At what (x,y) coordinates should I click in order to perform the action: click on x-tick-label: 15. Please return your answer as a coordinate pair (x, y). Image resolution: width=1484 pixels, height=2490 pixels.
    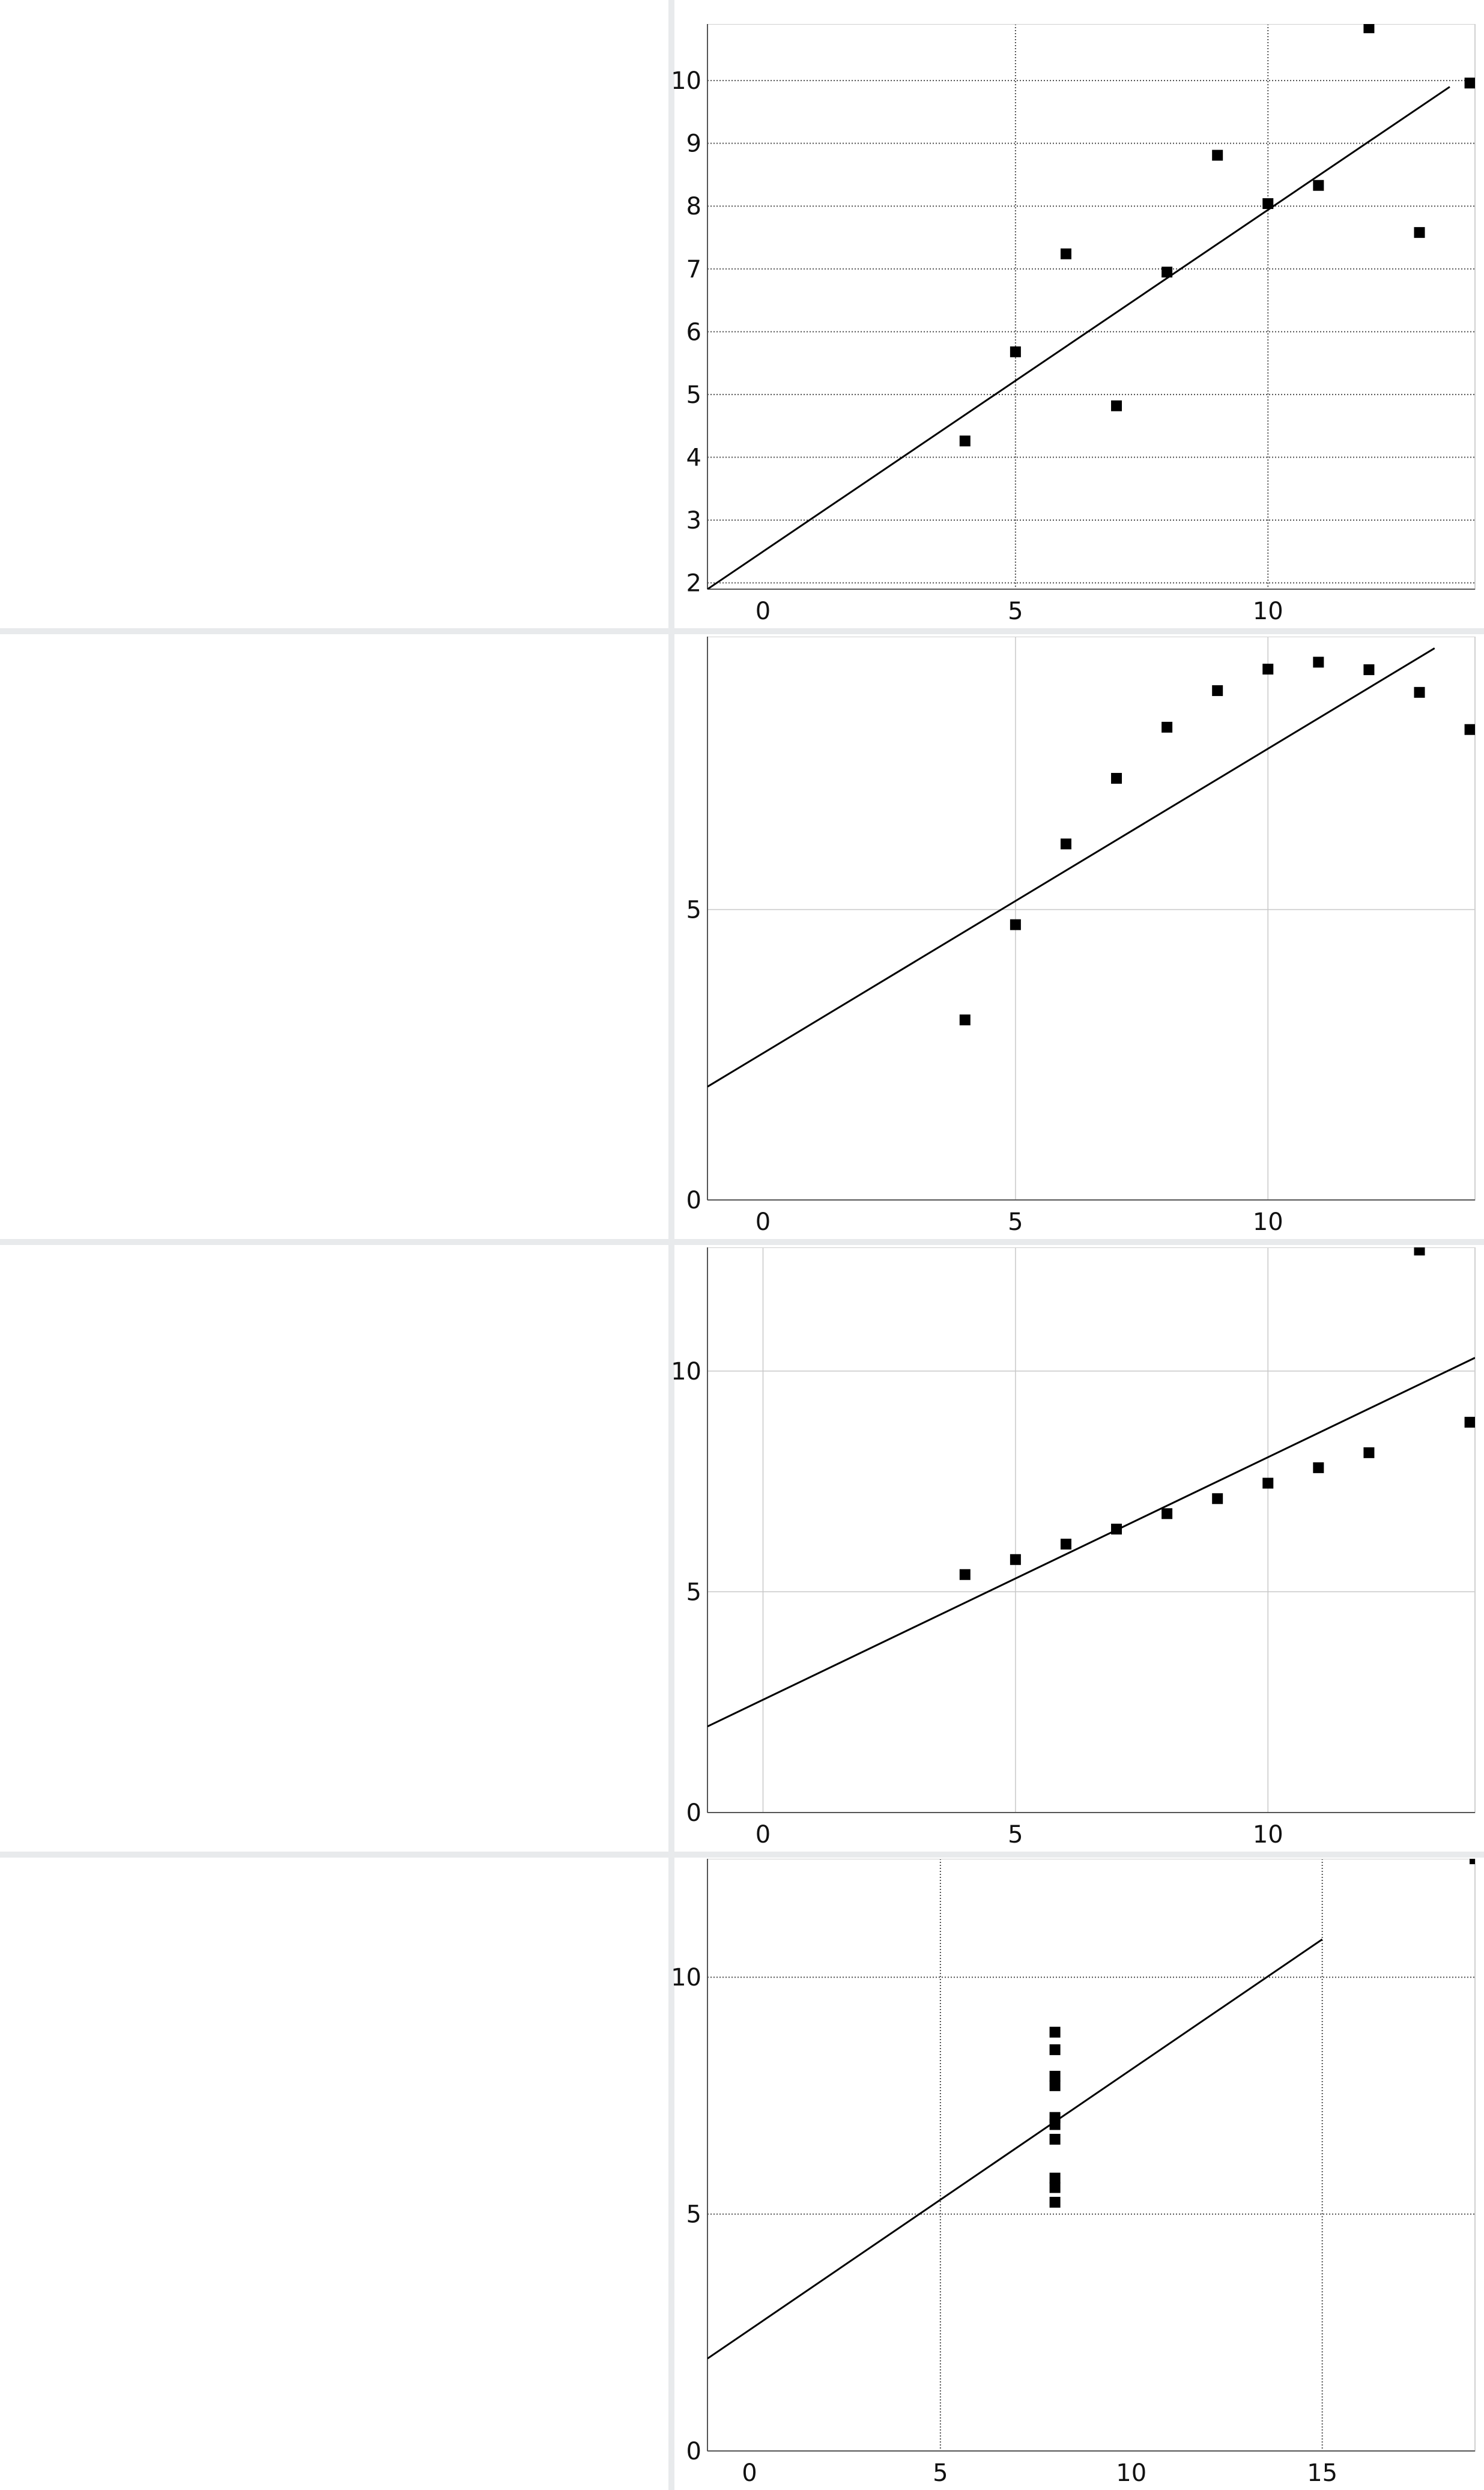
    Looking at the image, I should click on (1322, 2473).